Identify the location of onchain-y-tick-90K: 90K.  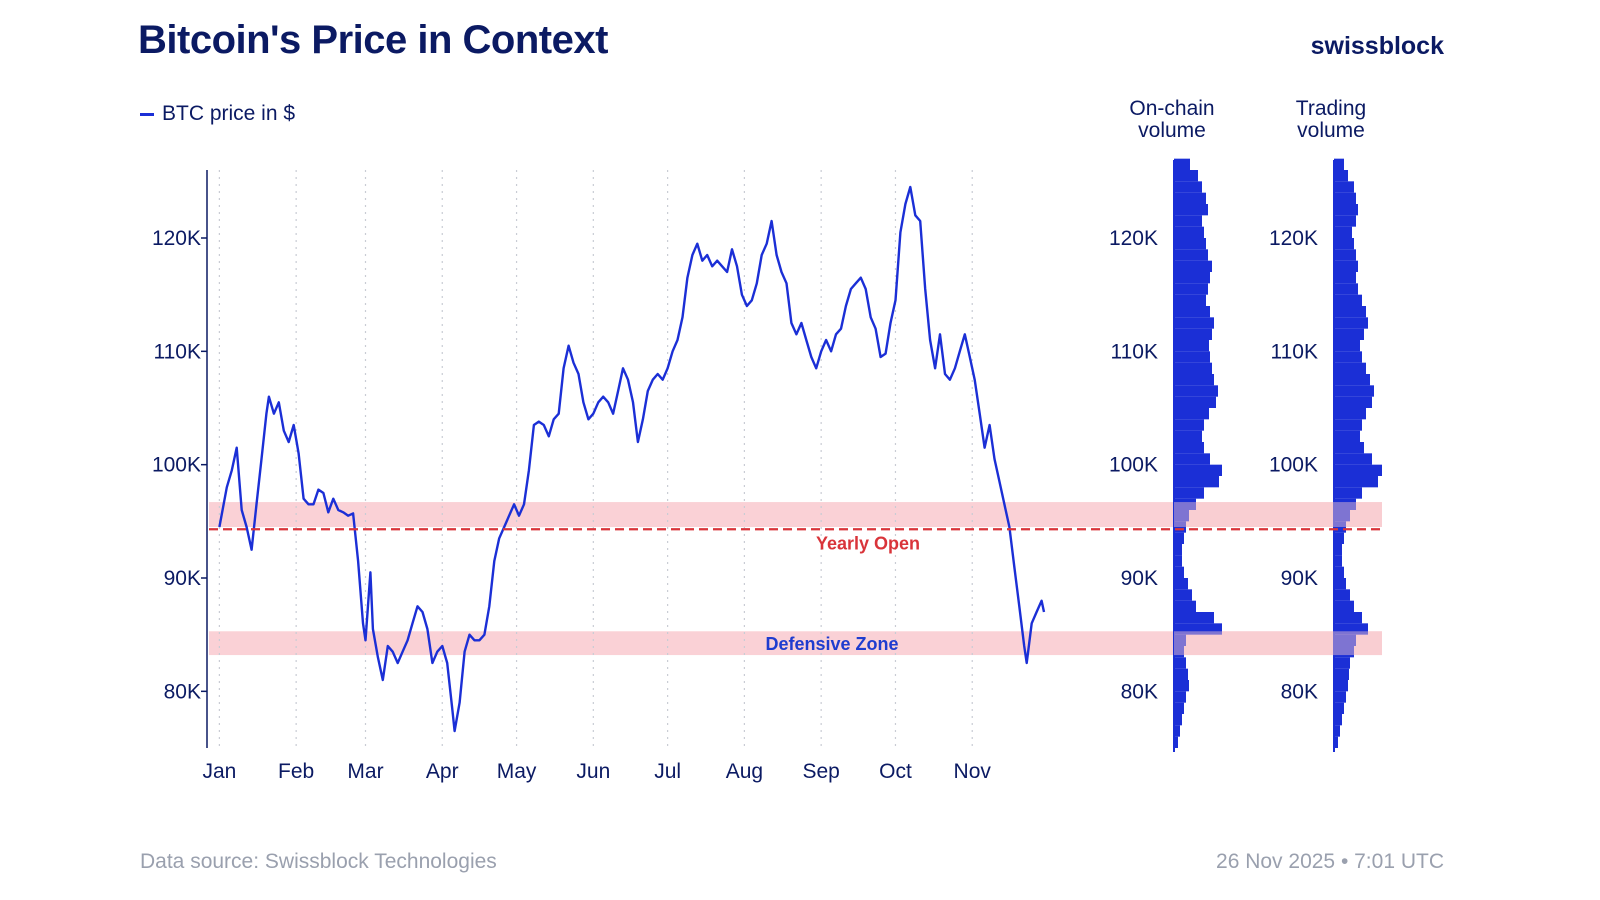
(1139, 578).